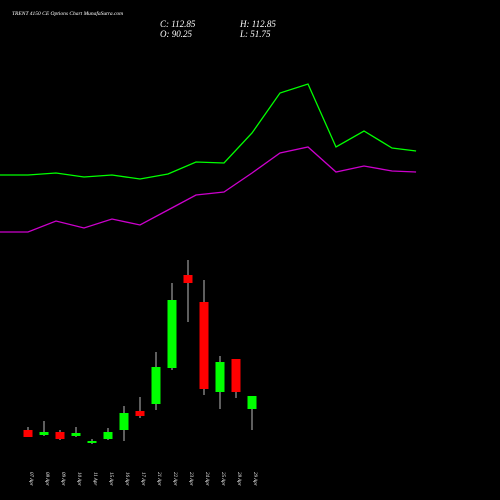  Describe the element at coordinates (176, 34) in the screenshot. I see `info-open: O: 90.25` at that location.